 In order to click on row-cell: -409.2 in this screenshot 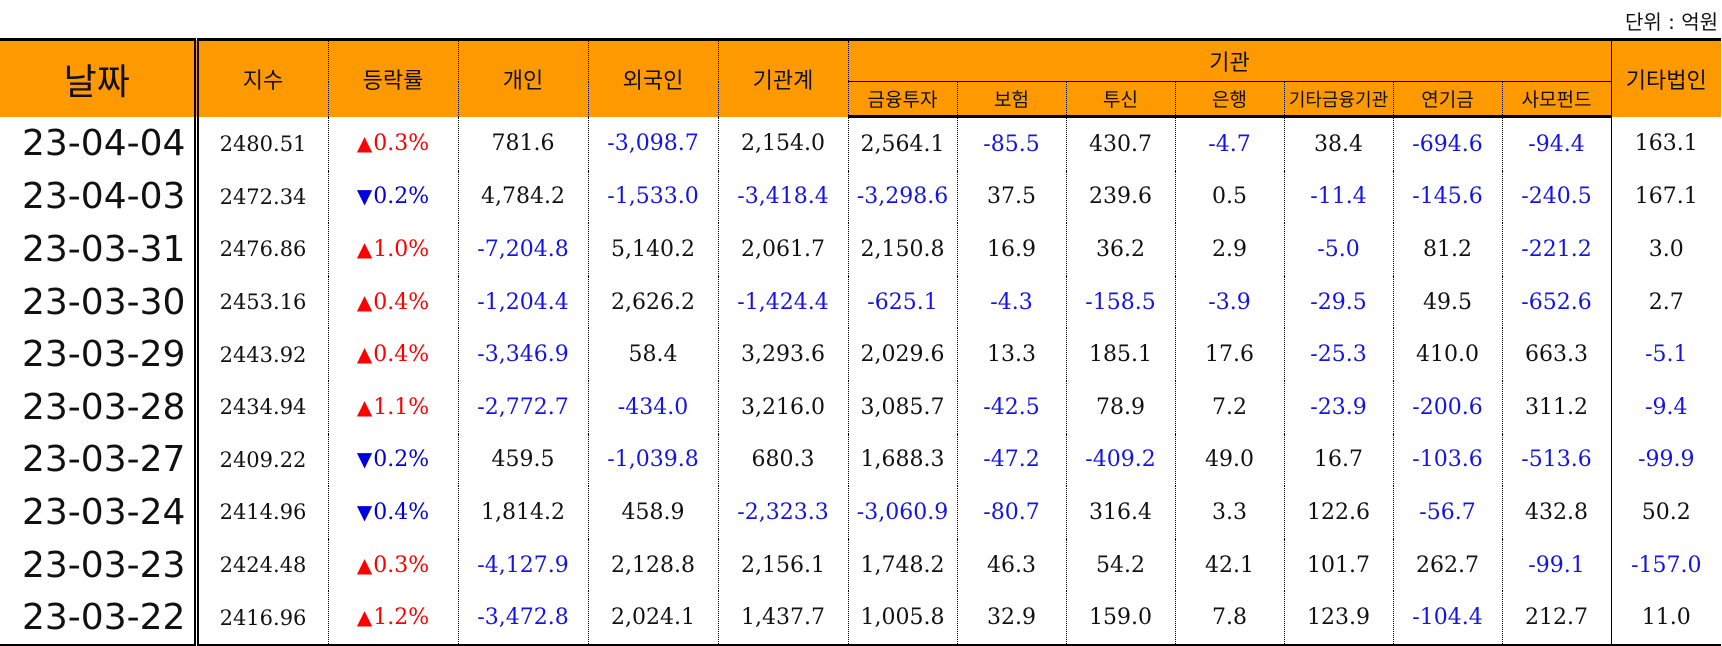, I will do `click(1120, 460)`.